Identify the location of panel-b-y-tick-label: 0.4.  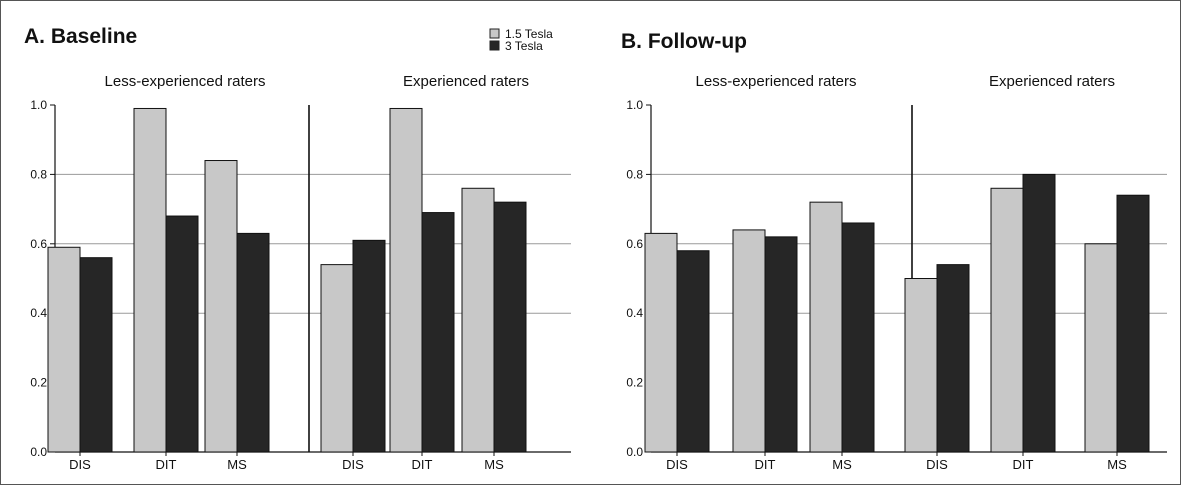
(634, 313).